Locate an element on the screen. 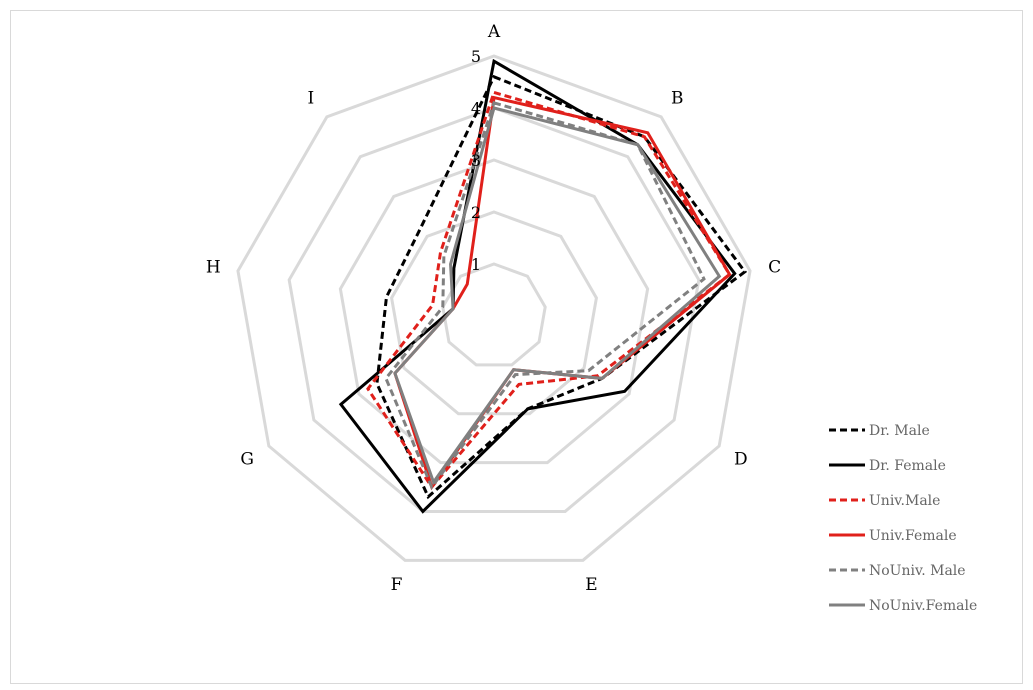  axis-label-b: B is located at coordinates (677, 99).